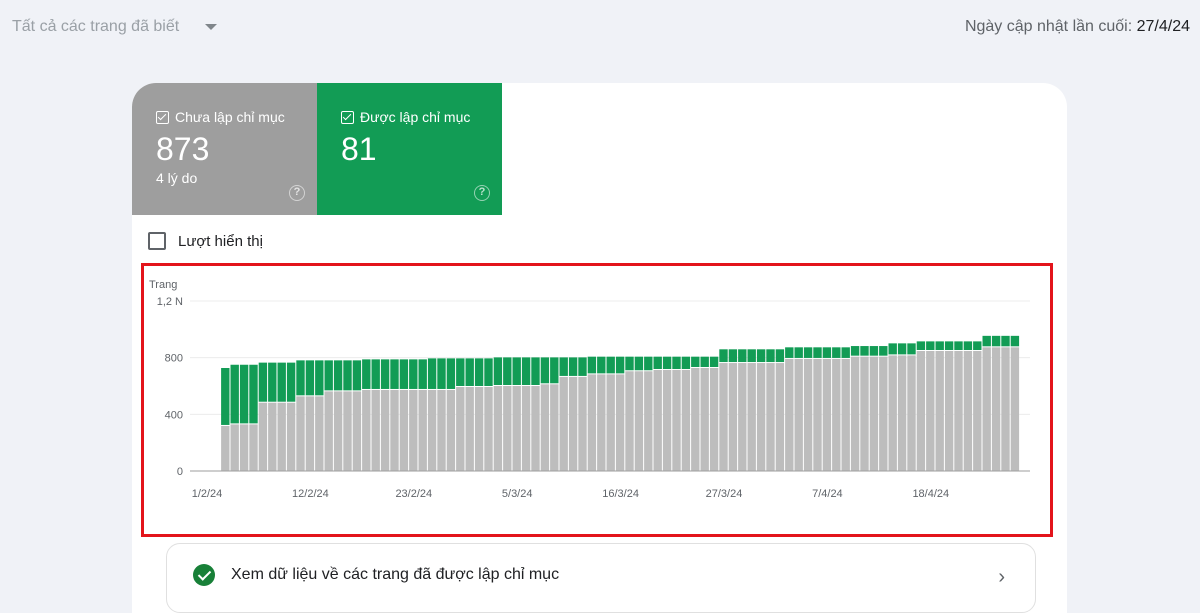 Image resolution: width=1200 pixels, height=613 pixels. I want to click on last-updated: Ngày cập nhật lần cuối: 27/4/24, so click(1077, 27).